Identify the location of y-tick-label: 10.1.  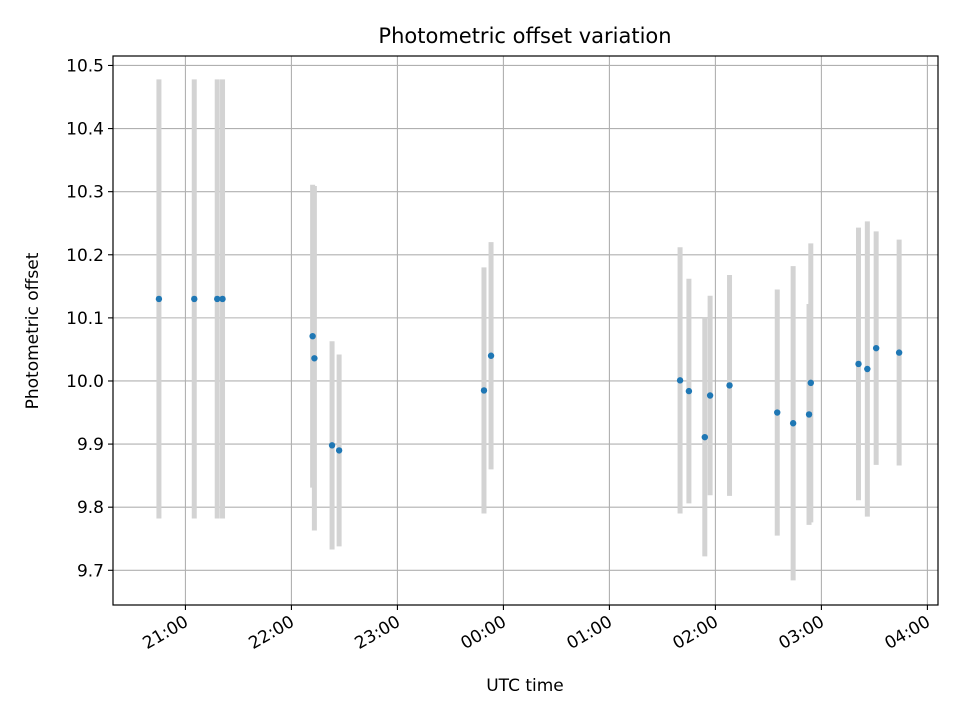
(85, 319).